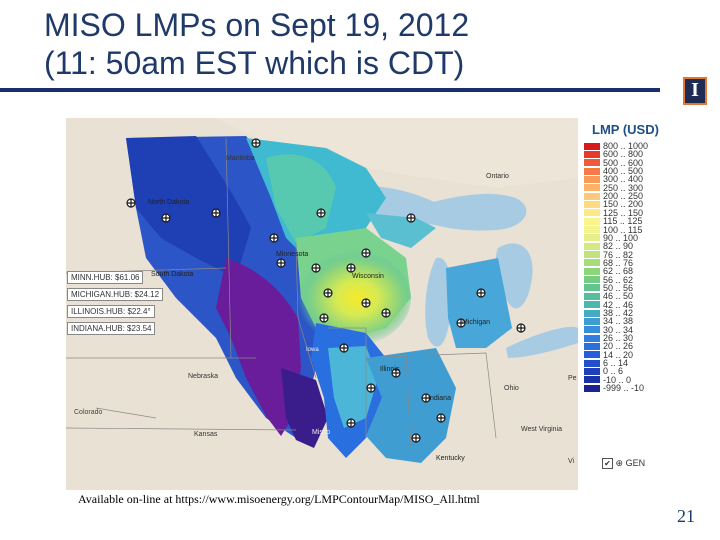  I want to click on legend-row: 115 .. 125, so click(613, 221).